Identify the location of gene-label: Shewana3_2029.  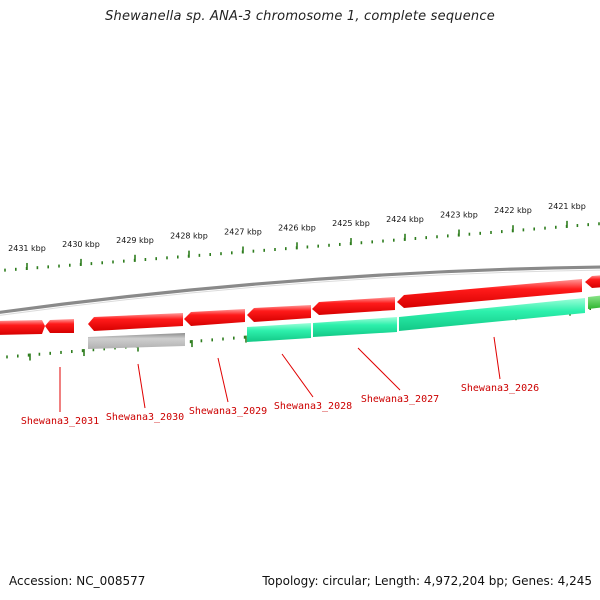
(228, 411).